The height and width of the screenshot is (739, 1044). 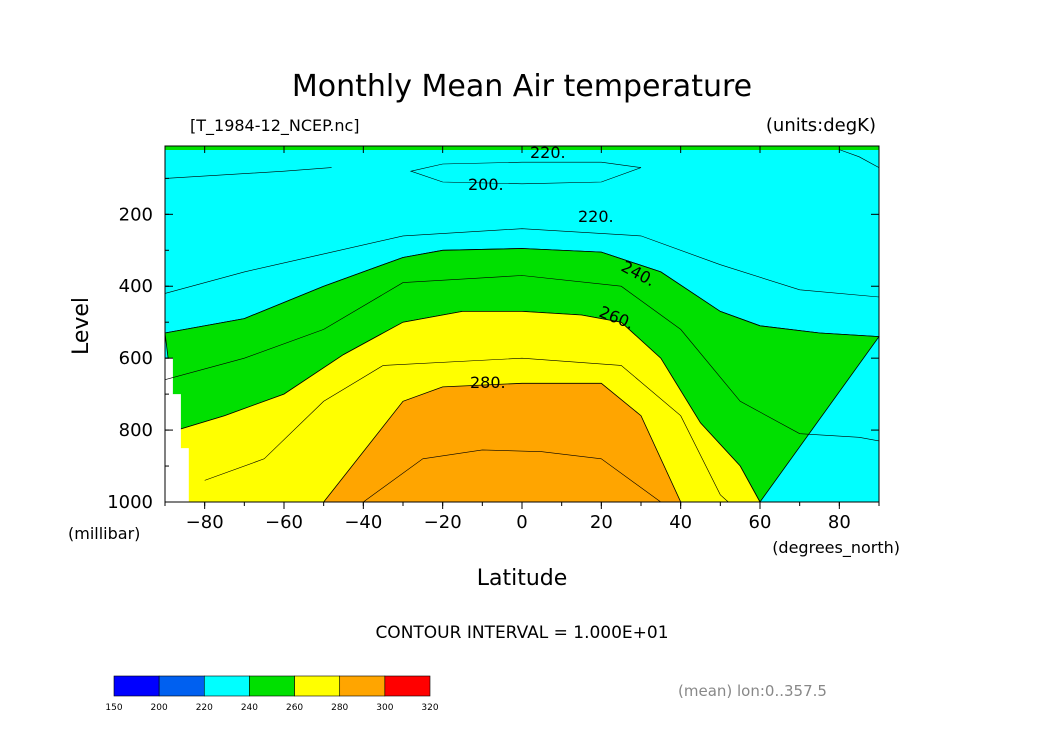 What do you see at coordinates (548, 152) in the screenshot?
I see `contour-label-220-top: 220.` at bounding box center [548, 152].